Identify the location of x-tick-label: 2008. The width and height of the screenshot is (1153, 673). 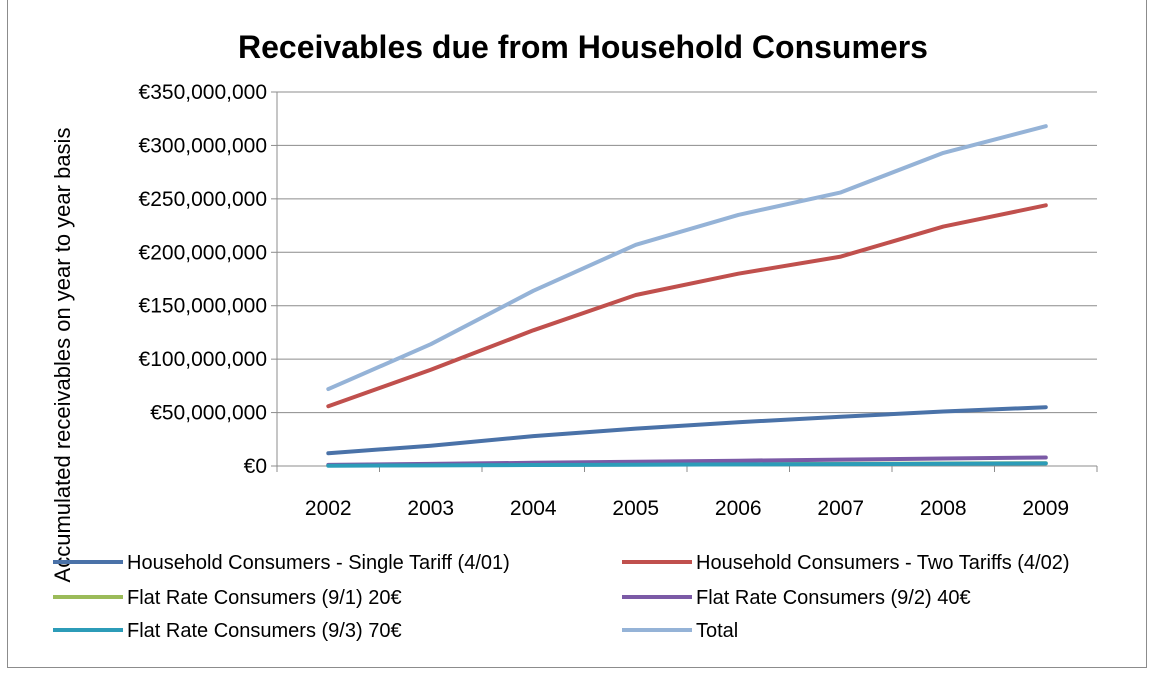
(943, 508).